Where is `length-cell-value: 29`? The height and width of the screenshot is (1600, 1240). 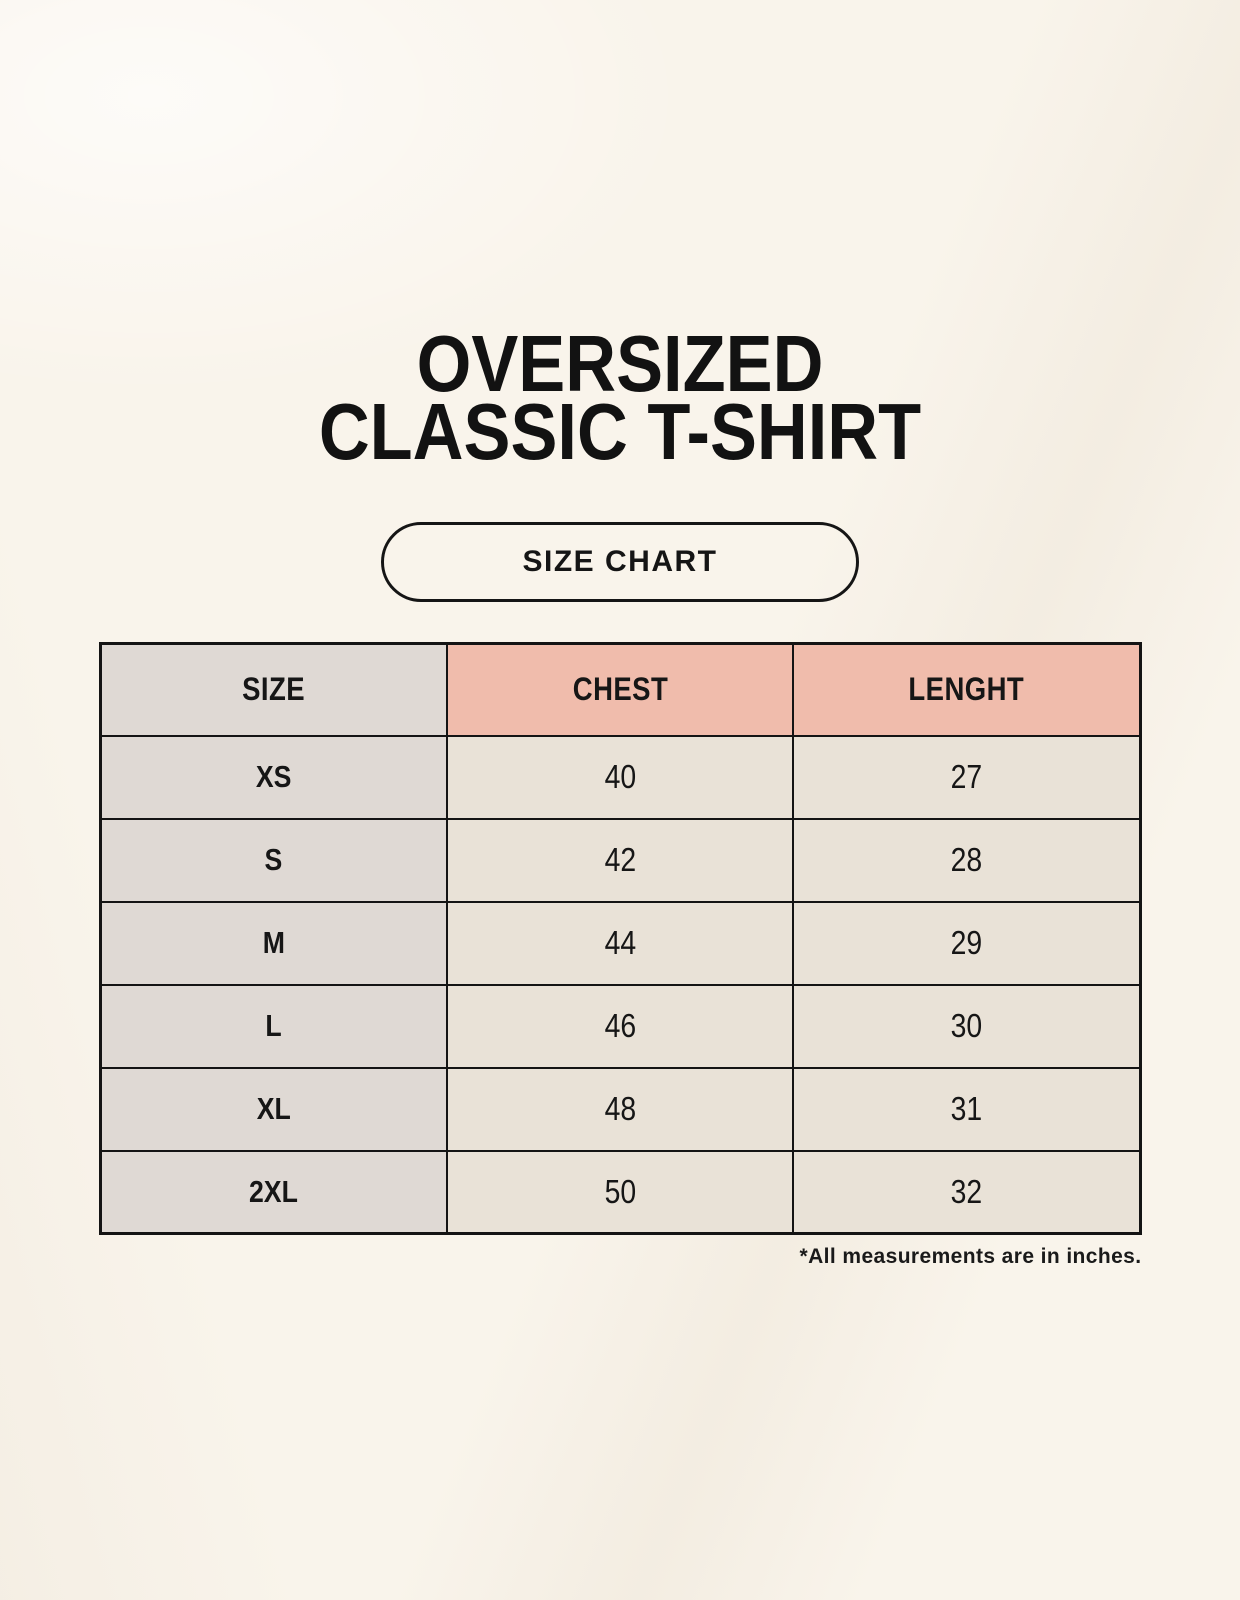 length-cell-value: 29 is located at coordinates (966, 942).